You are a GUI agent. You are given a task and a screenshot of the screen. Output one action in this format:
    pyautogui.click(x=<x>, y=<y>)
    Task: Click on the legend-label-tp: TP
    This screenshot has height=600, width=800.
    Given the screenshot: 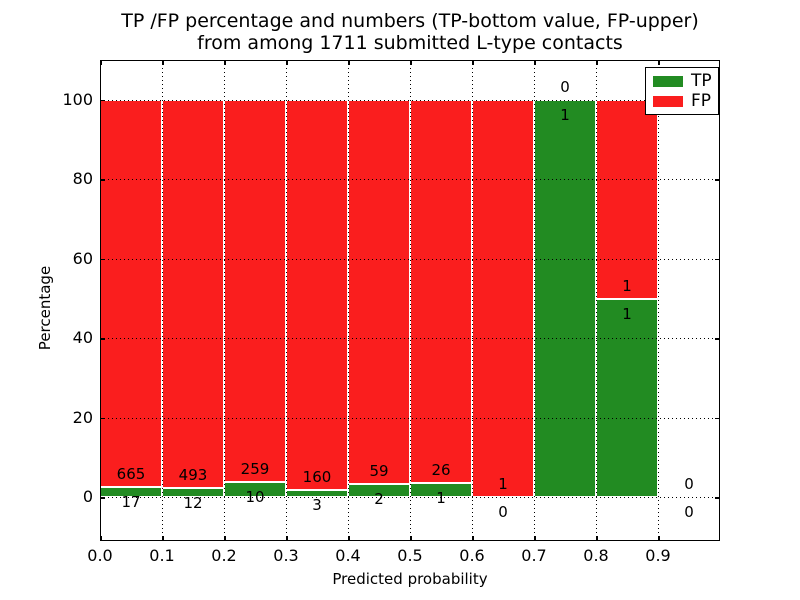 What is the action you would take?
    pyautogui.click(x=701, y=80)
    